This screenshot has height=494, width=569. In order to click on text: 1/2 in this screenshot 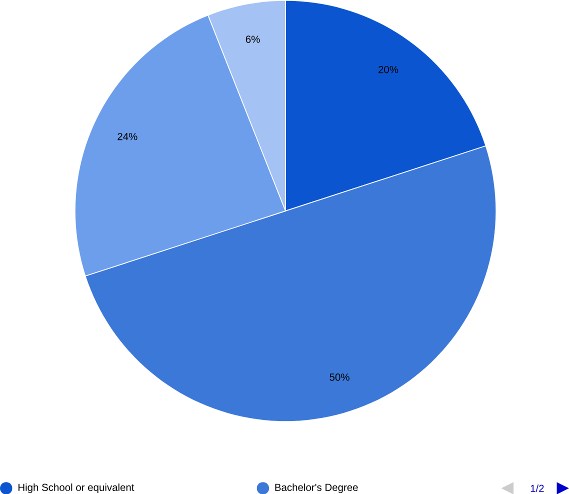, I will do `click(537, 488)`.